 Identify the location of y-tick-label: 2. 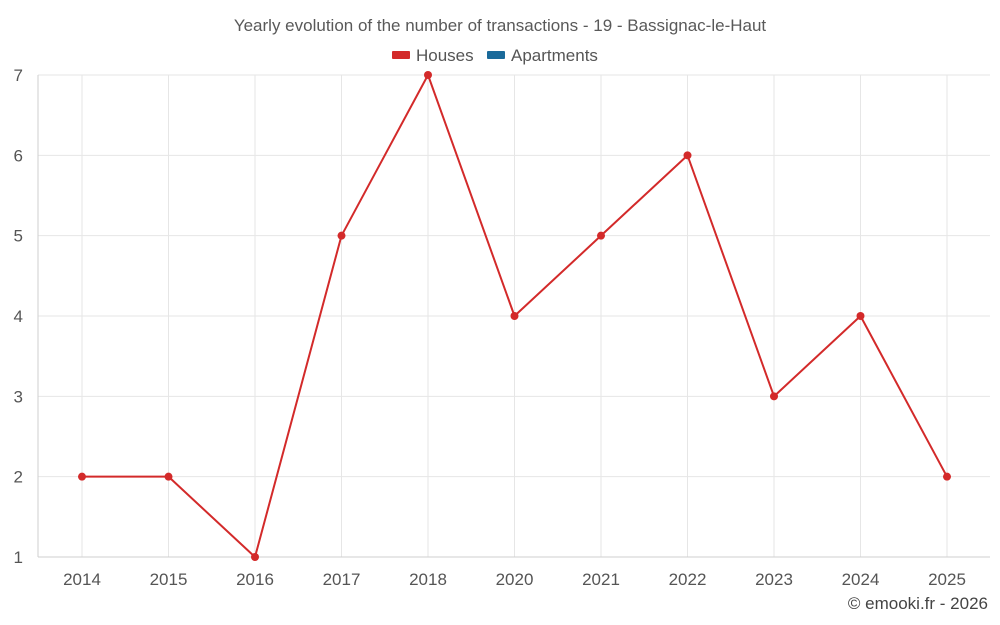
(18, 477).